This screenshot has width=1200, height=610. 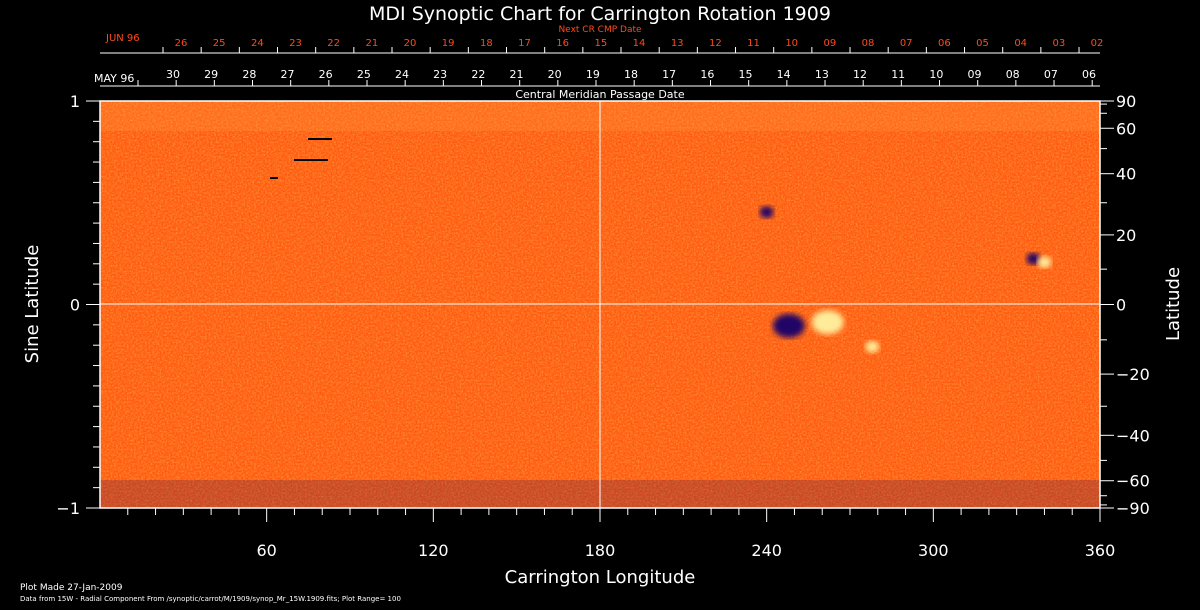 I want to click on cmp-date-label: 26, so click(x=326, y=74).